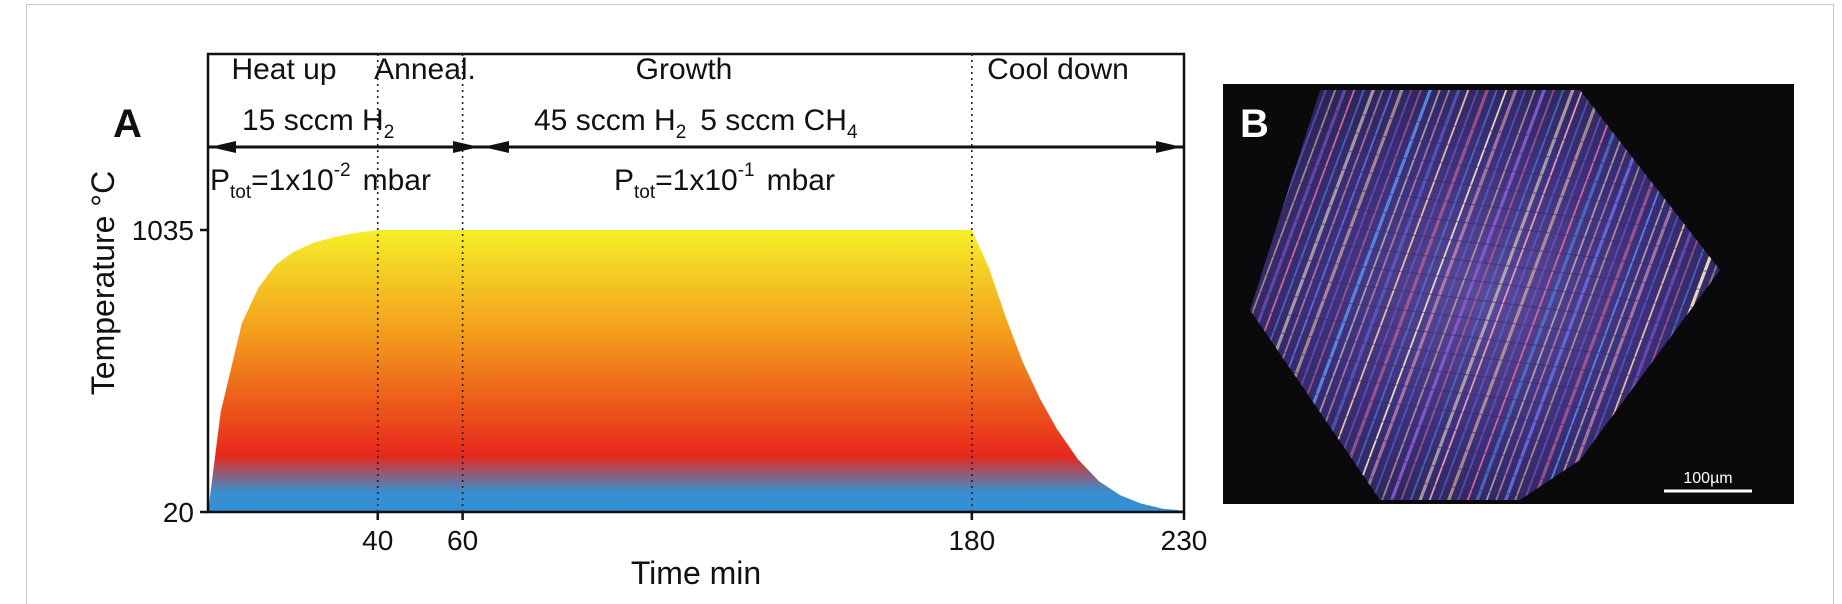 This screenshot has width=1842, height=604. What do you see at coordinates (1058, 69) in the screenshot?
I see `phase-label-cool-down: Cool down` at bounding box center [1058, 69].